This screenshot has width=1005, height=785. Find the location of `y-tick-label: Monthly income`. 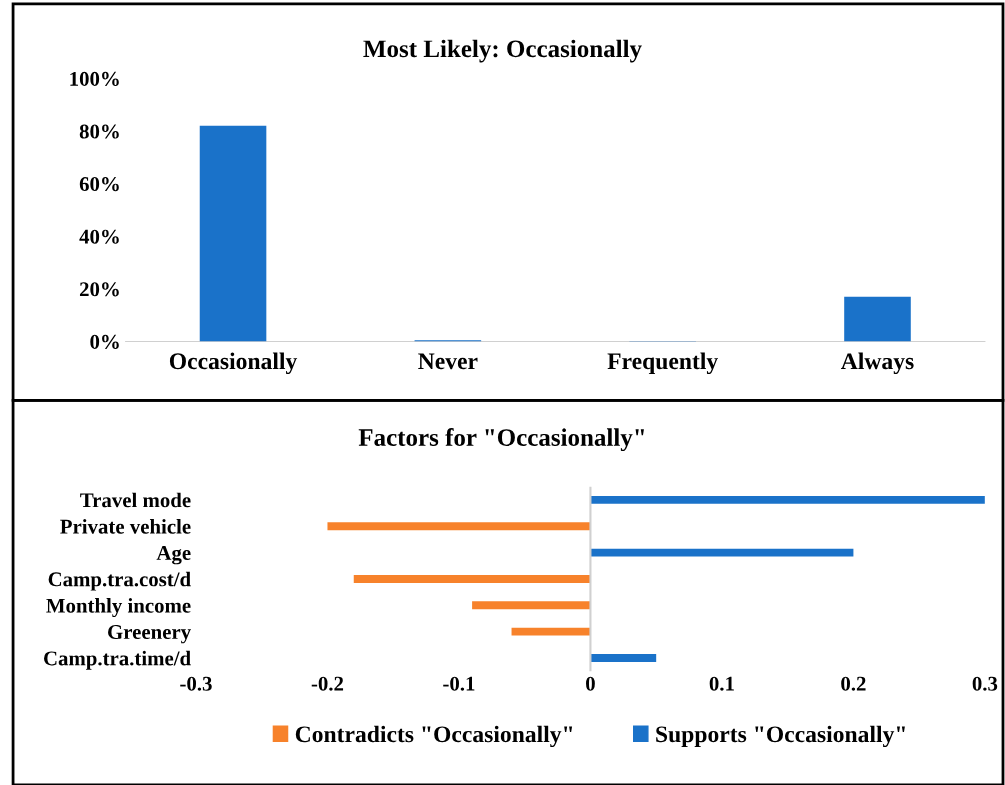

y-tick-label: Monthly income is located at coordinates (118, 608).